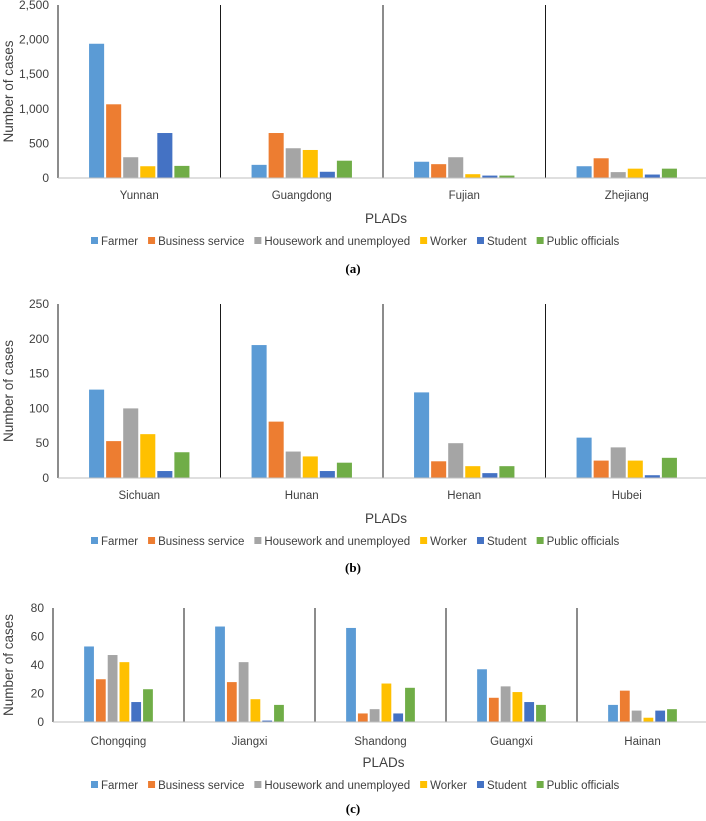 The image size is (706, 821). What do you see at coordinates (439, 469) in the screenshot?
I see `bar-business-service-henan` at bounding box center [439, 469].